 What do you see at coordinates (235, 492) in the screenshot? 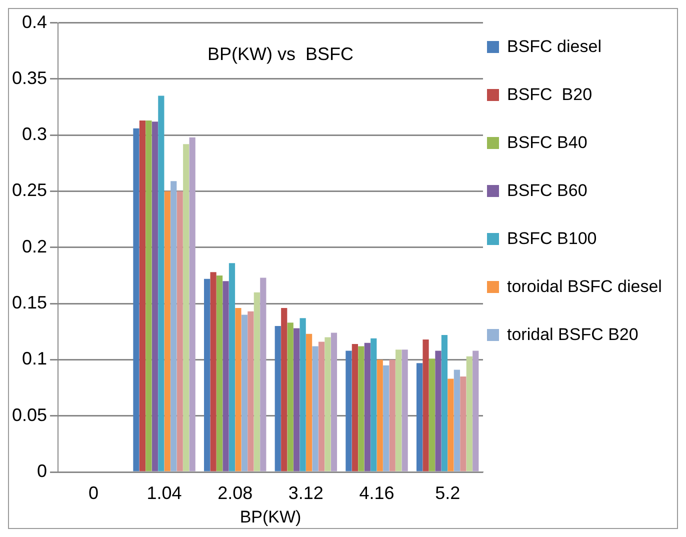
I see `x-tick-label: 2.08` at bounding box center [235, 492].